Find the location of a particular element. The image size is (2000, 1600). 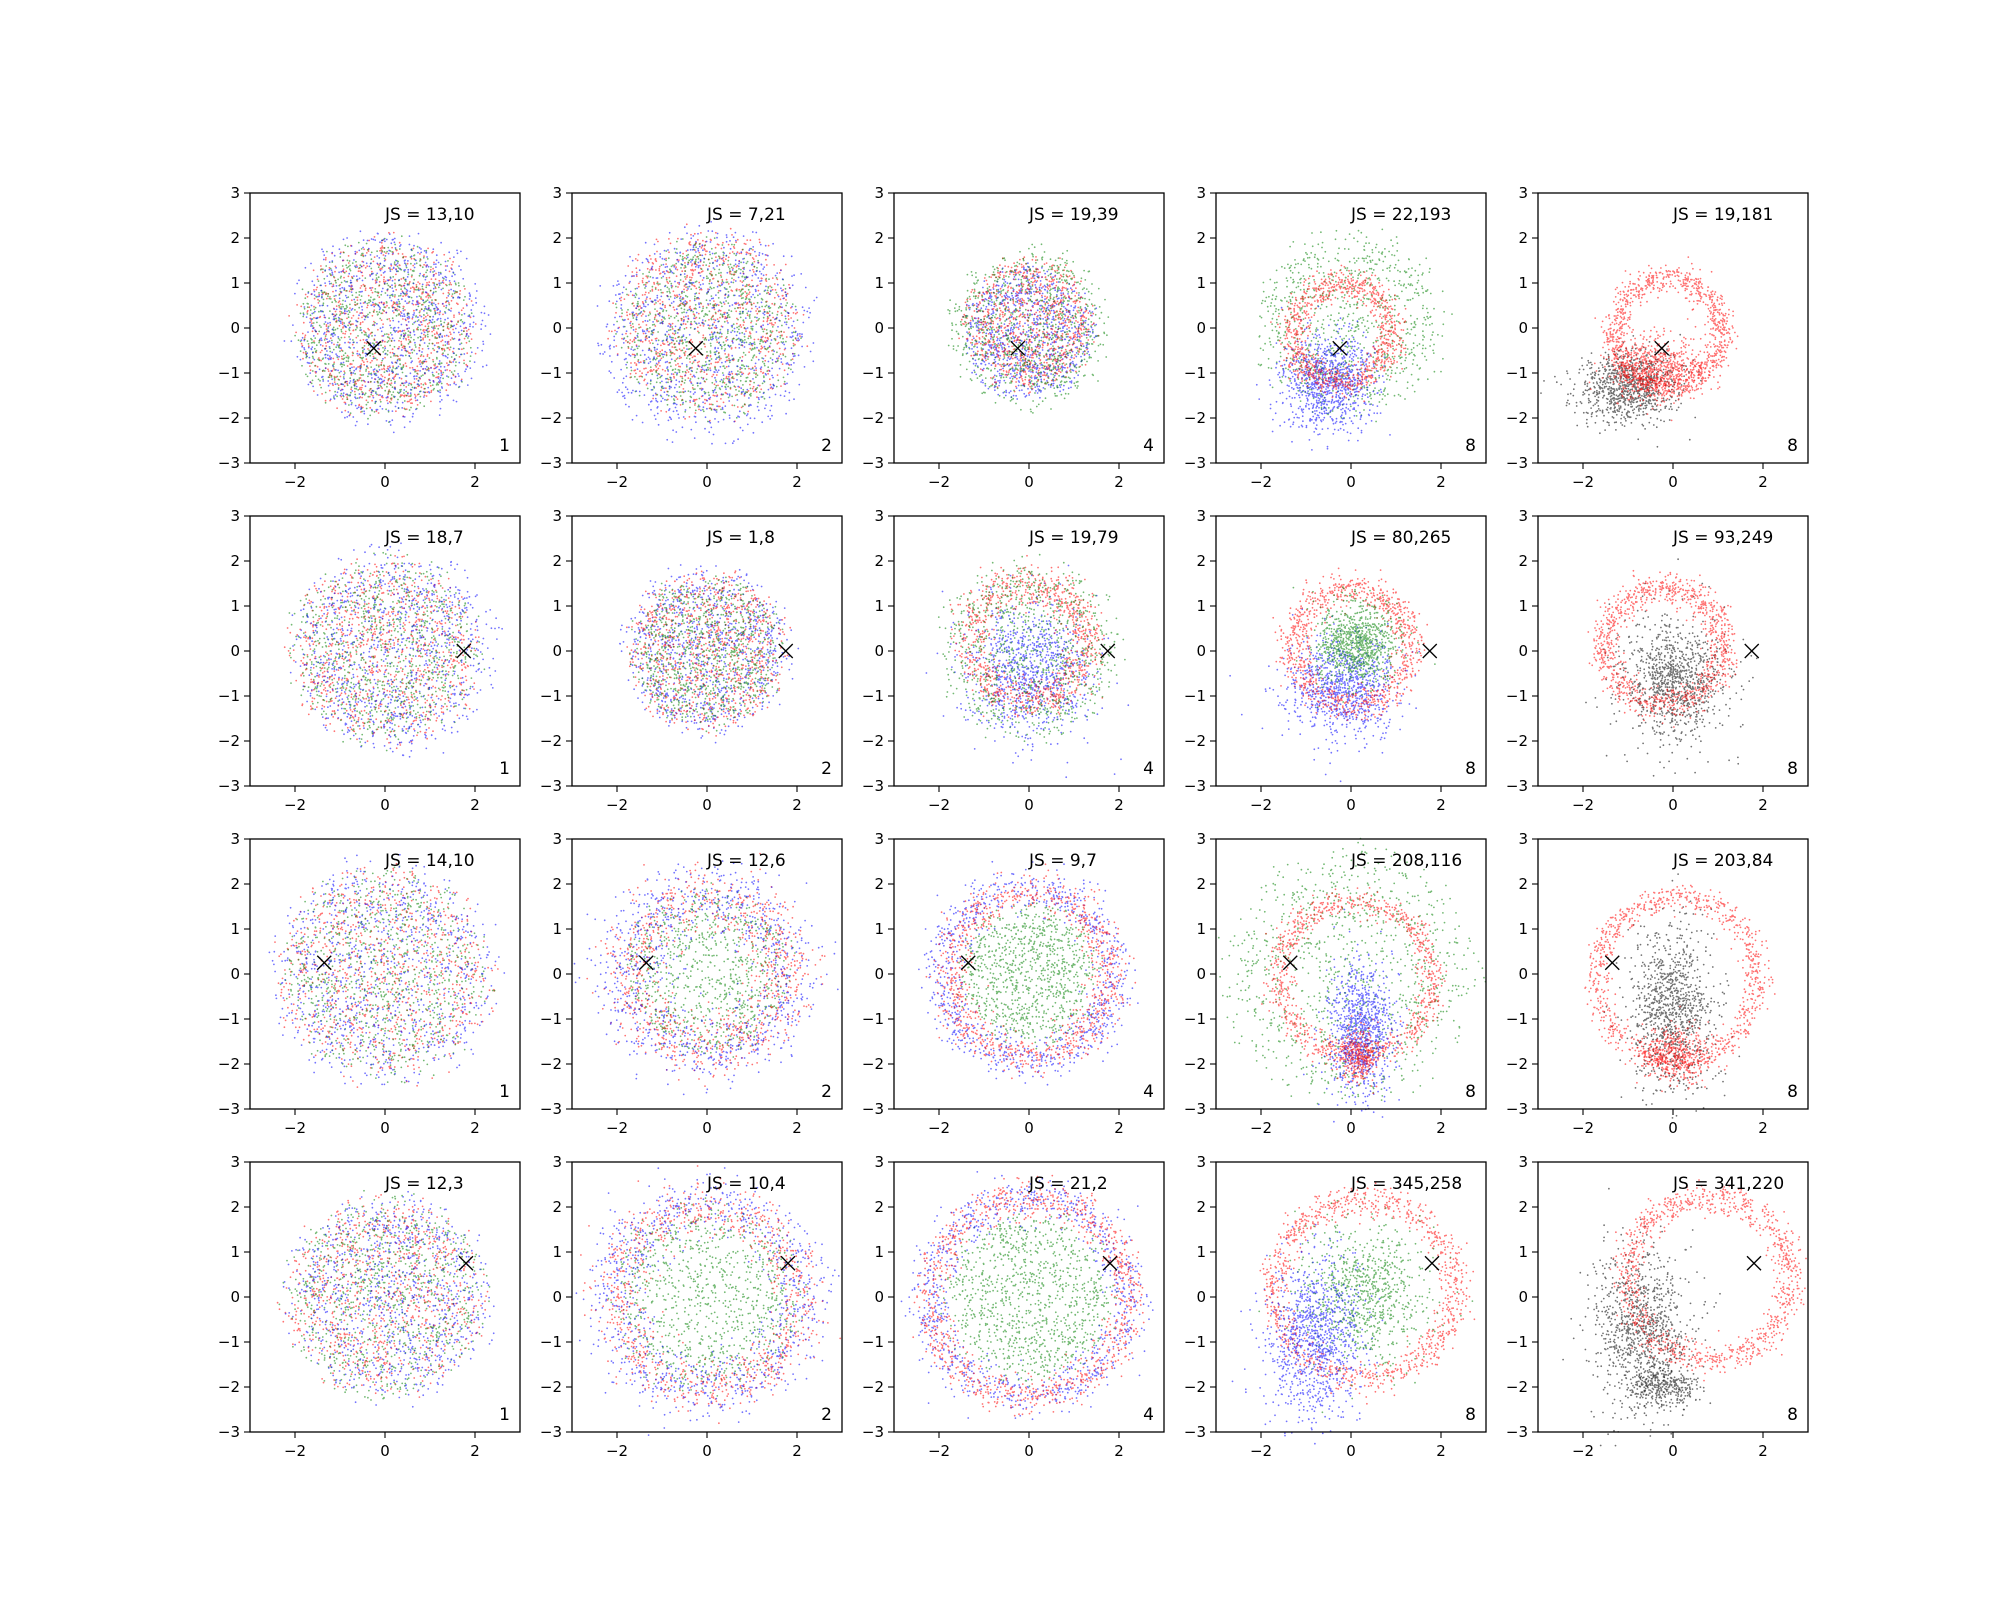

subplot-r2-c2: −2 0 2 −3 −2 −1 0 1 2 3 JS = 9,7 4 is located at coordinates (1013, 983).